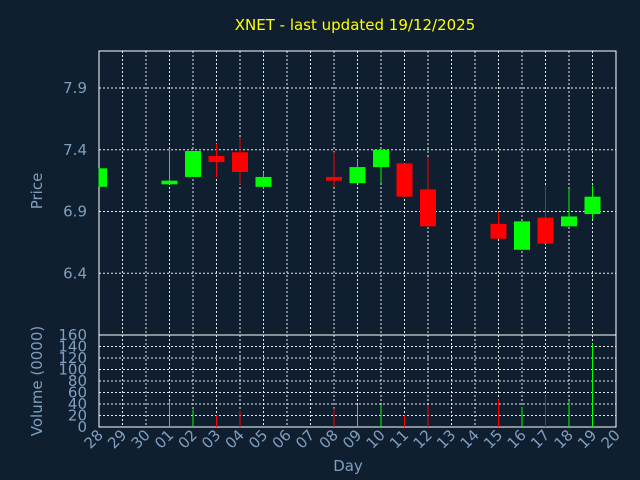 This screenshot has height=480, width=640. What do you see at coordinates (211, 439) in the screenshot?
I see `x-tick-label: 03` at bounding box center [211, 439].